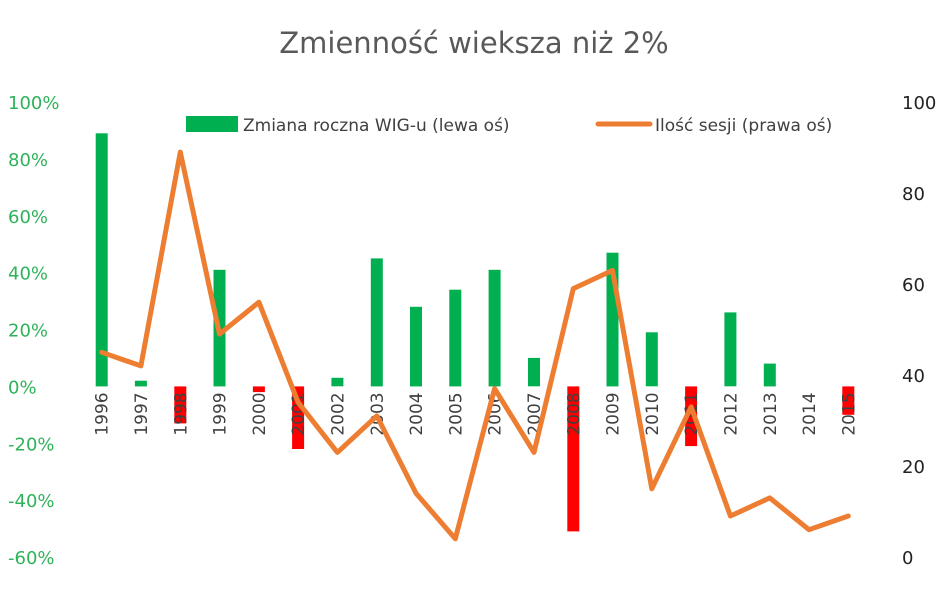 This screenshot has height=593, width=948. Describe the element at coordinates (573, 459) in the screenshot. I see `bar-2008` at that location.